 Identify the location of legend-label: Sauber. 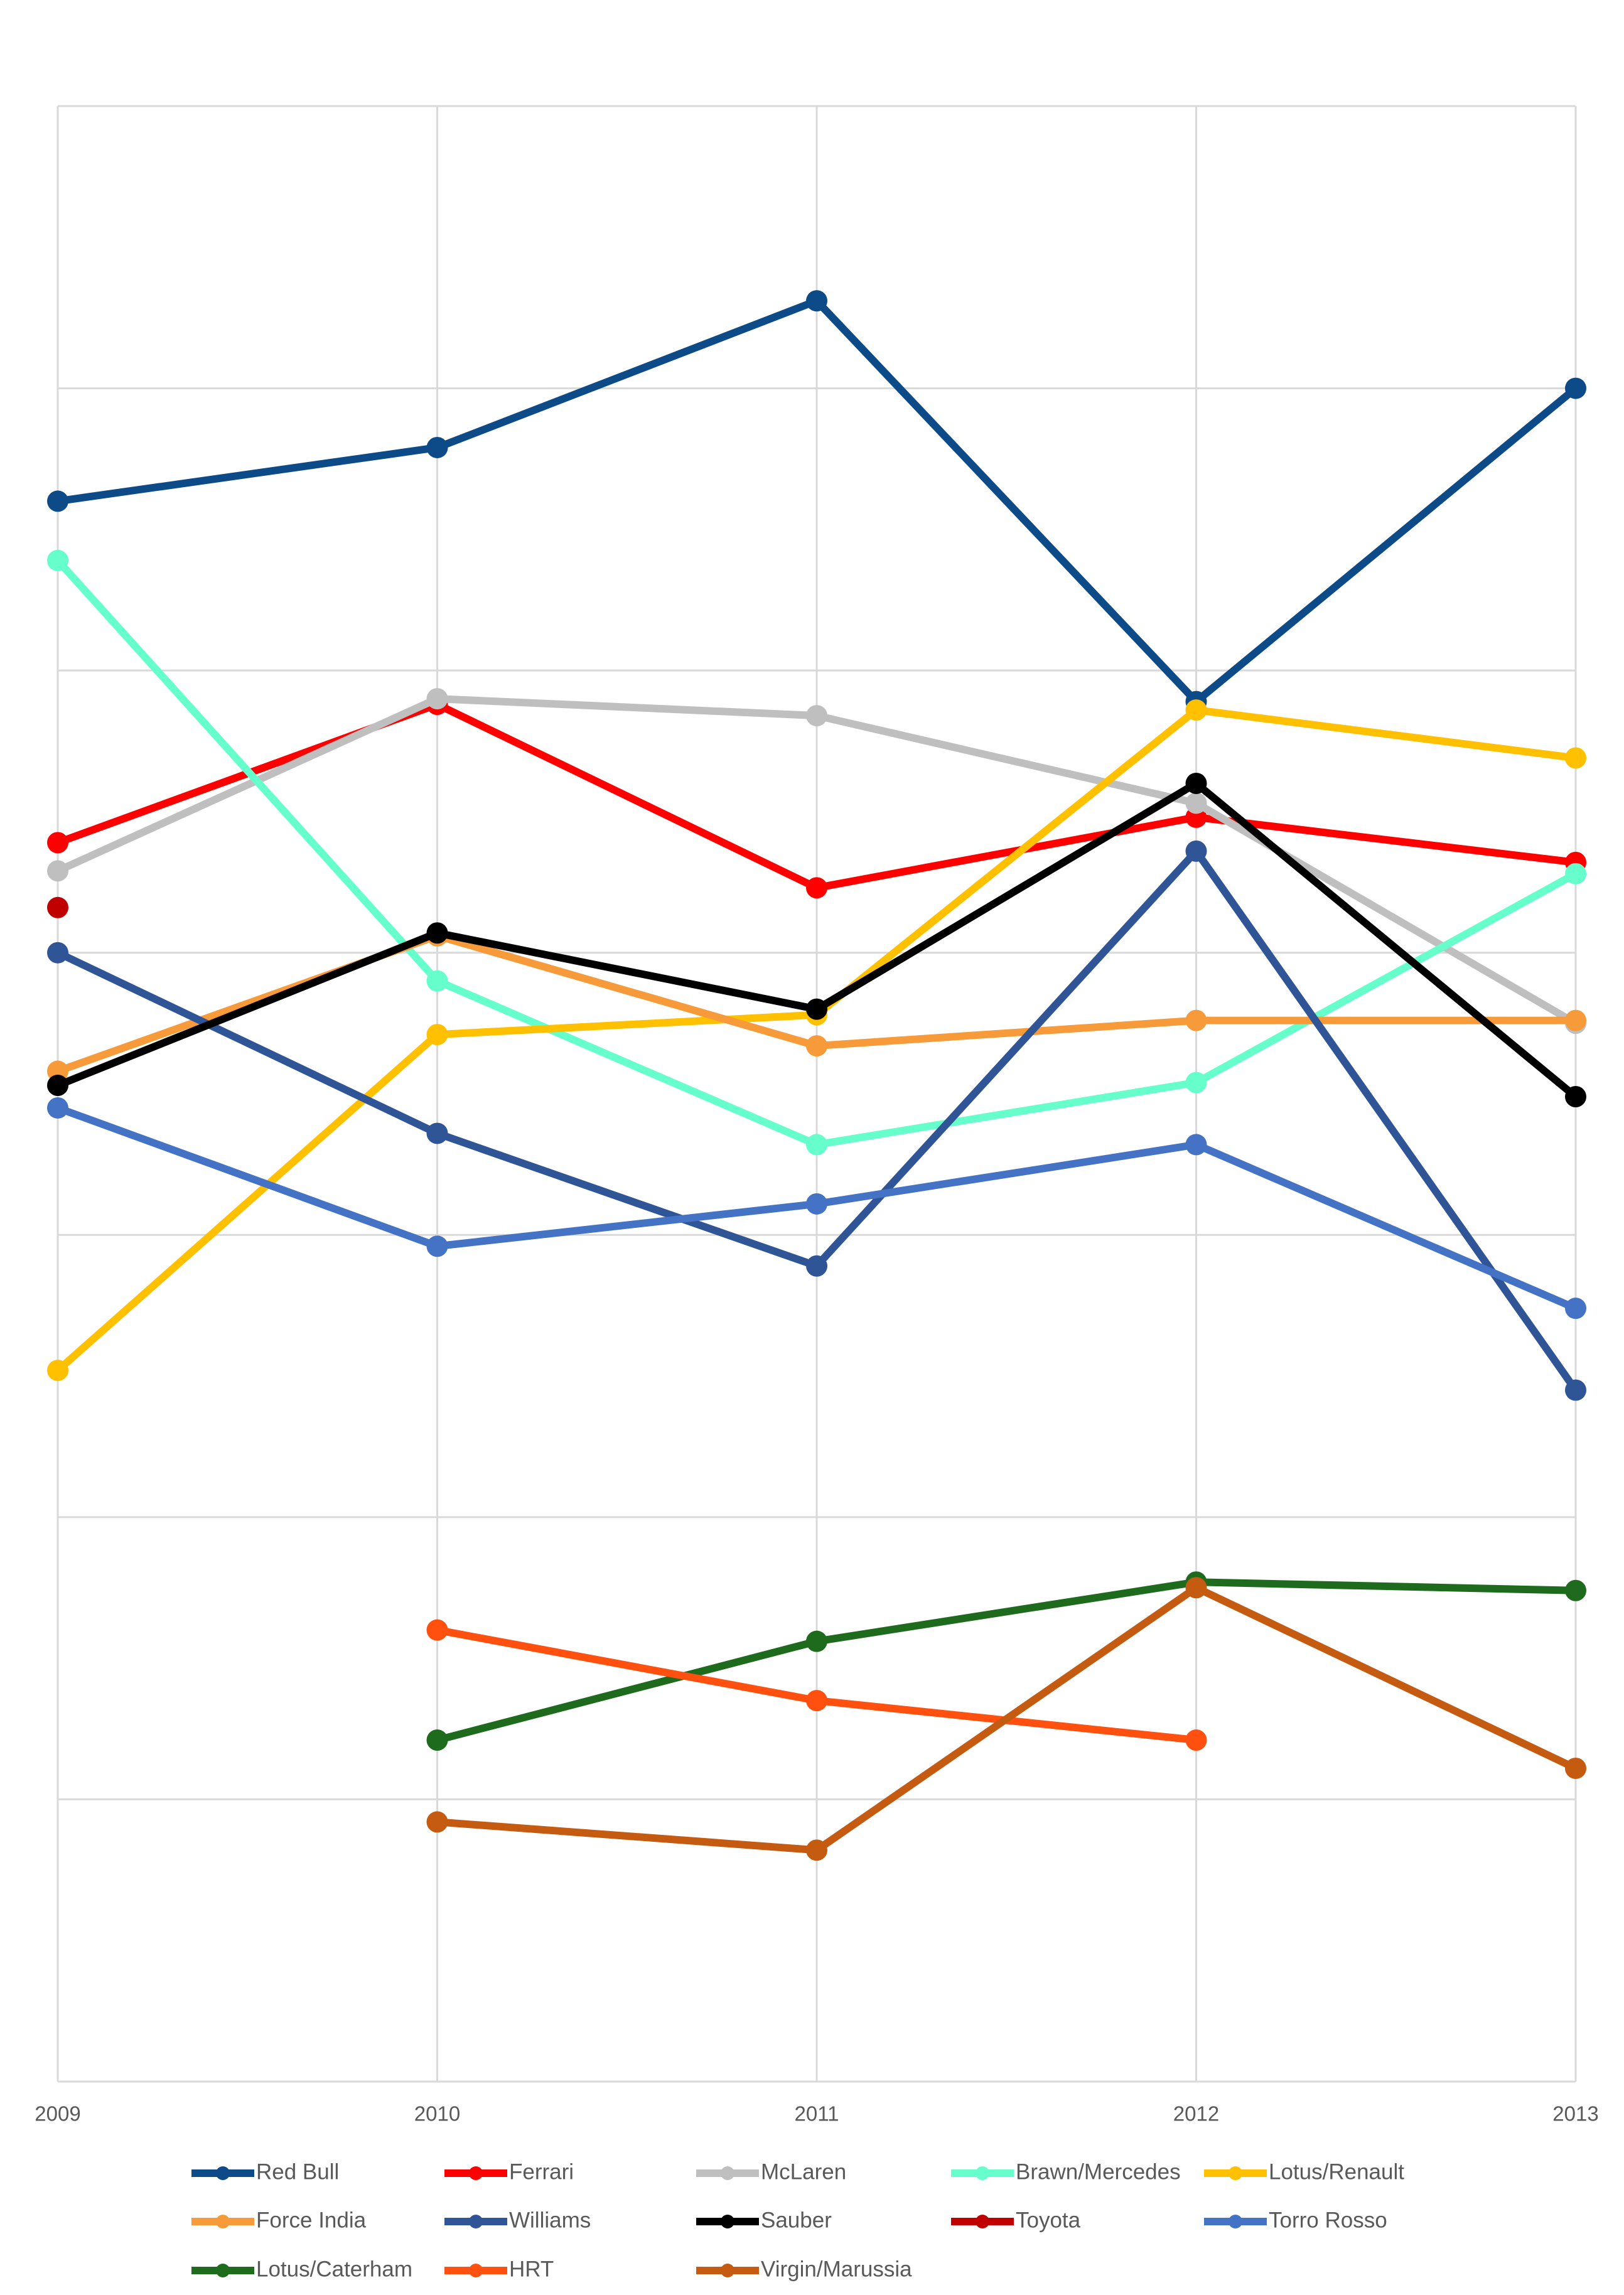
(796, 2220).